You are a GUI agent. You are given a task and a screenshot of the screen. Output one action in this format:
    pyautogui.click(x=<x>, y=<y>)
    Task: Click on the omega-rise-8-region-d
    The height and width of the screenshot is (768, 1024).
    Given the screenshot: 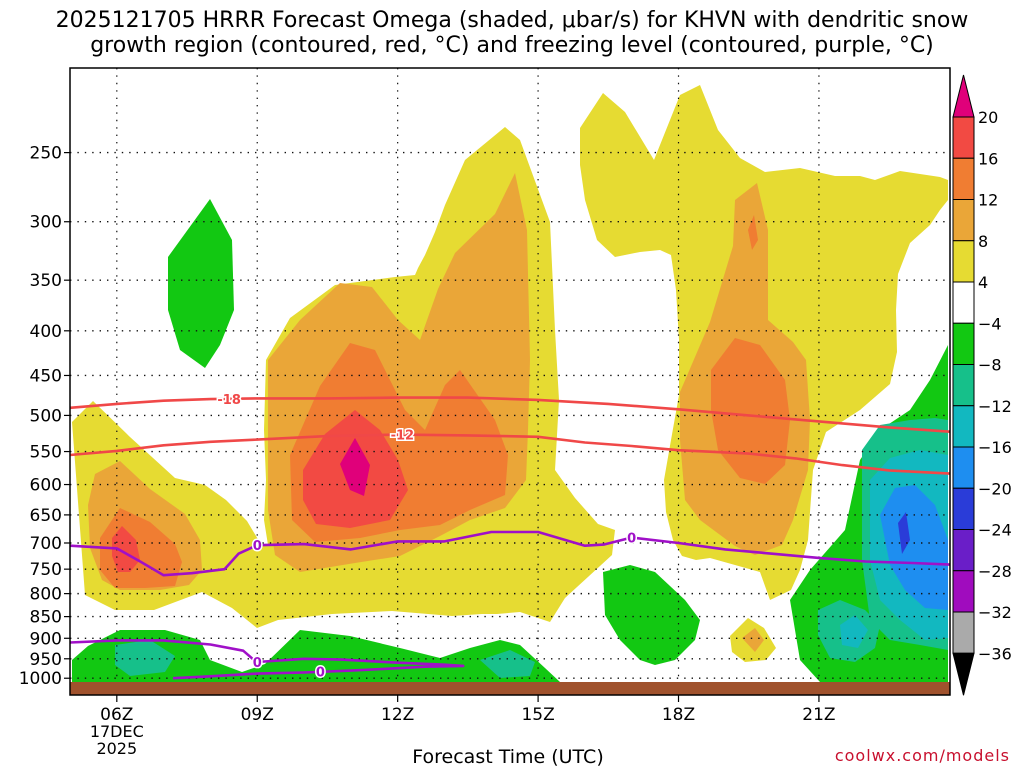 What is the action you would take?
    pyautogui.click(x=753, y=640)
    